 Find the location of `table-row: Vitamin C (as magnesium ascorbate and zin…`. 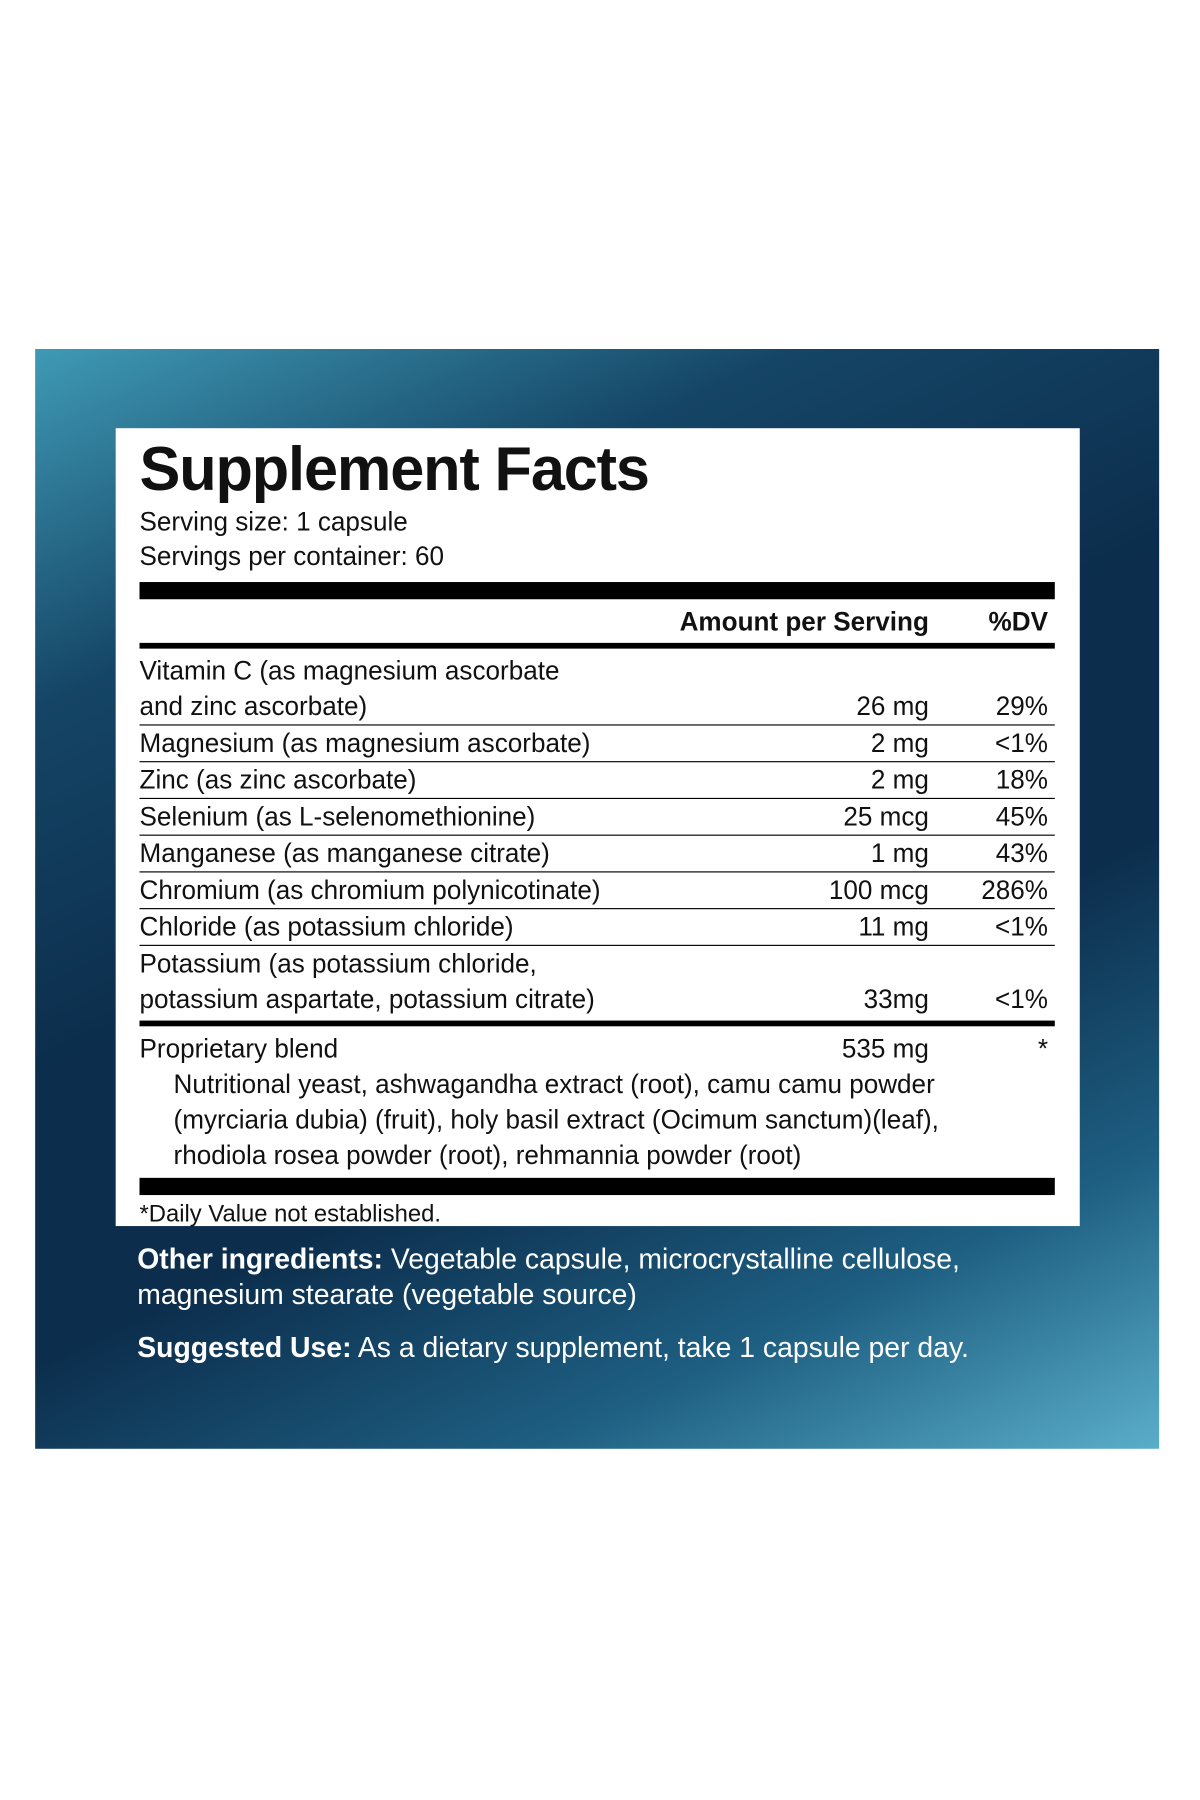

table-row: Vitamin C (as magnesium ascorbate and zin… is located at coordinates (597, 689).